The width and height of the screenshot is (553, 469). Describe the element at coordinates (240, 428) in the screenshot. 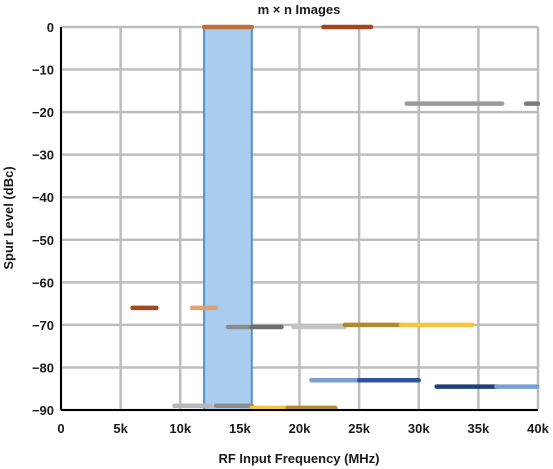

I see `x-tick-label-3: 15k` at that location.